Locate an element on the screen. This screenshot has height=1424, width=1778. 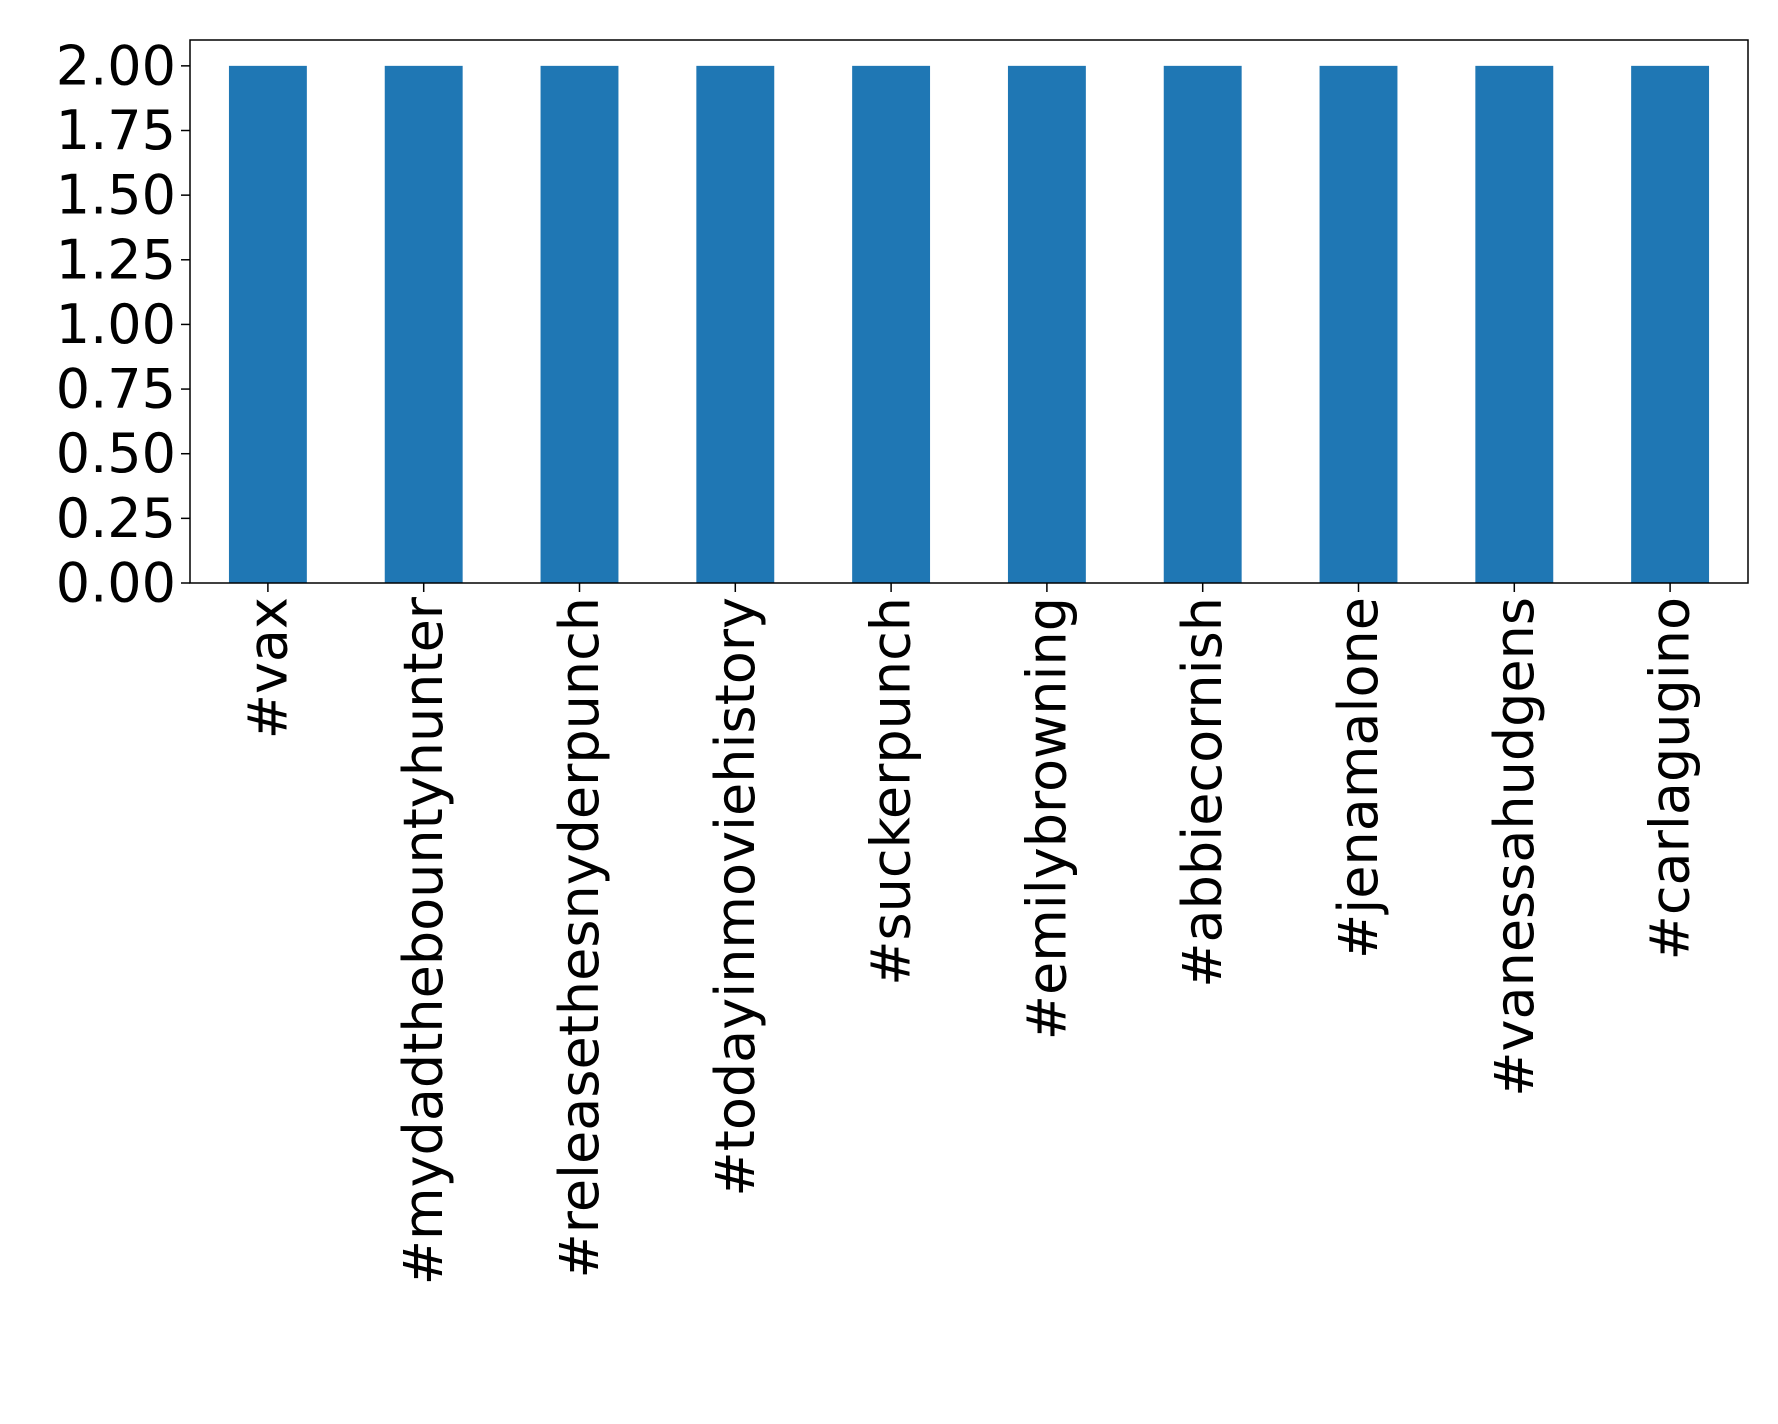
x-tick-label: #emilybrowning is located at coordinates (1046, 818).